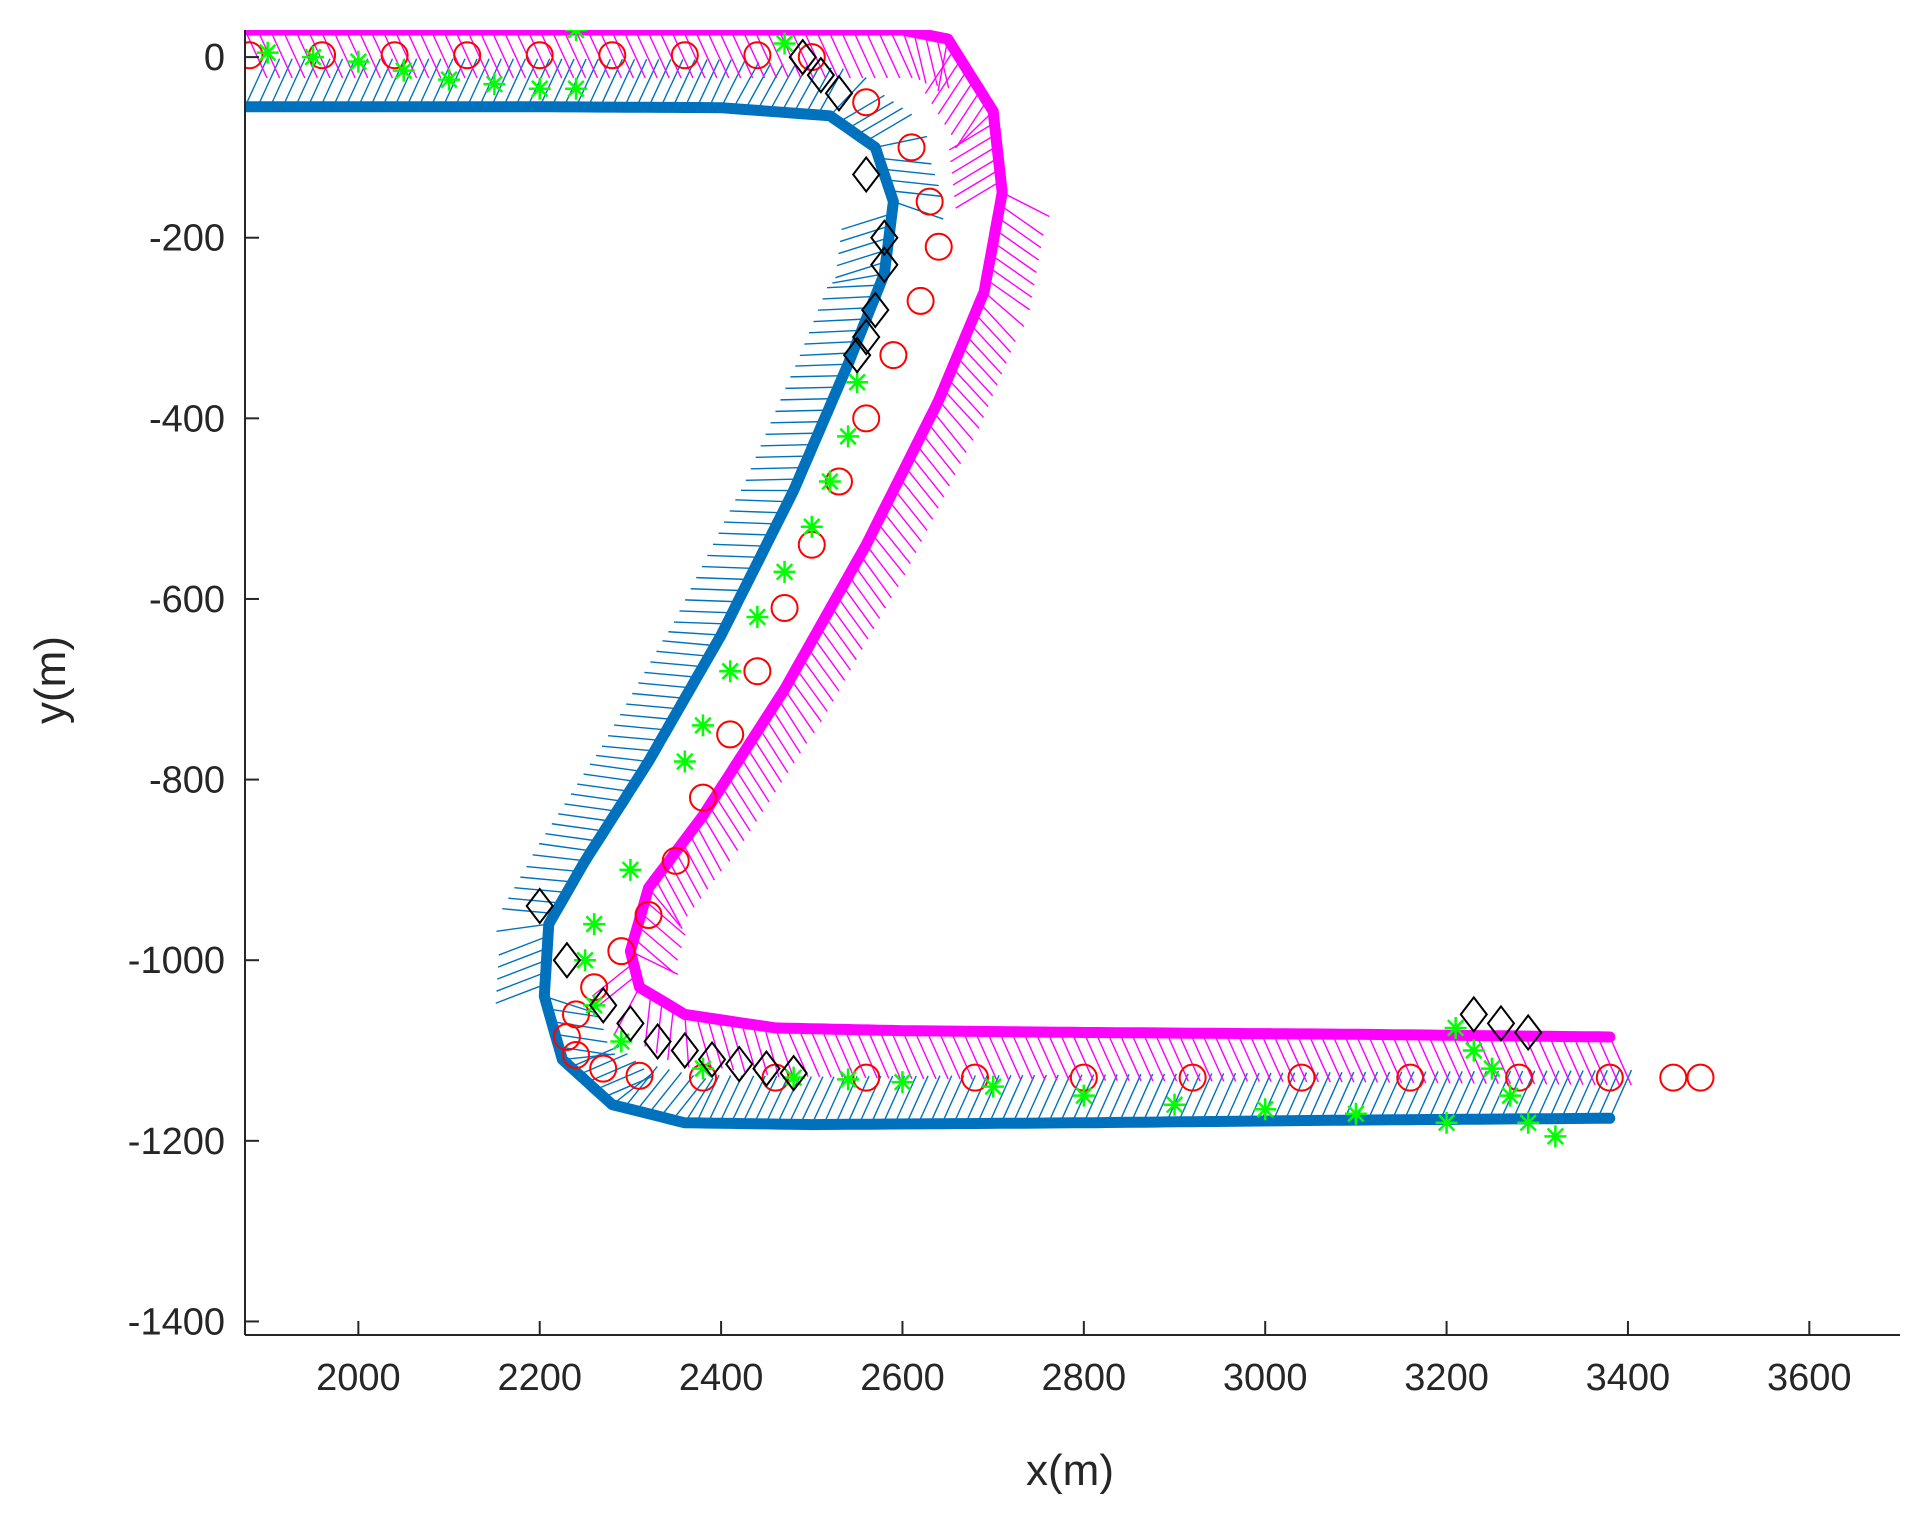  What do you see at coordinates (50, 680) in the screenshot?
I see `y-axis-label: y(m)` at bounding box center [50, 680].